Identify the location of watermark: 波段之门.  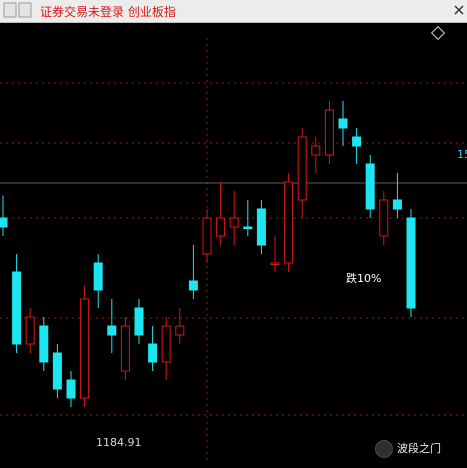
(415, 448).